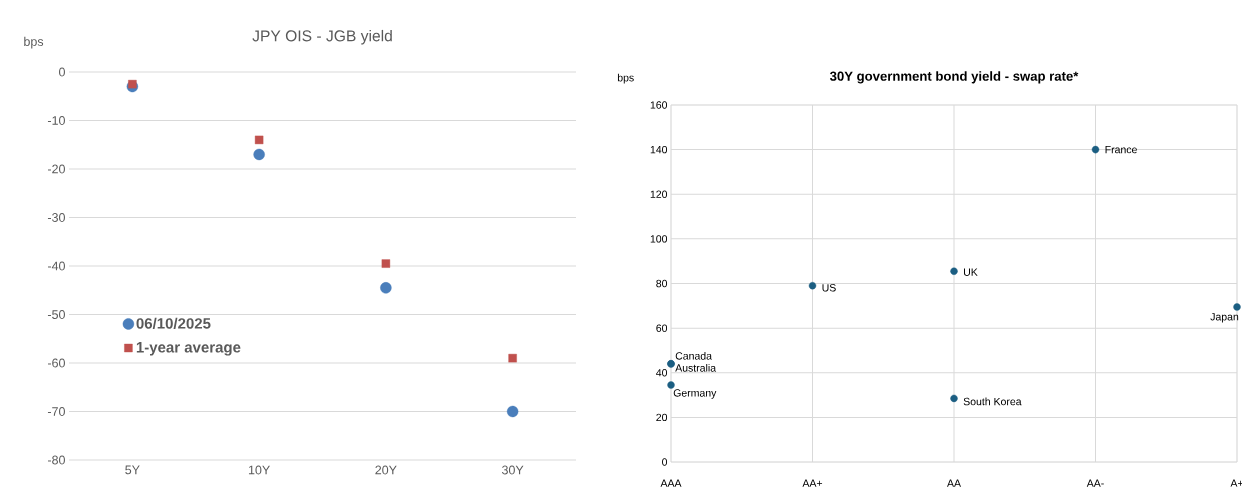 The image size is (1242, 499). Describe the element at coordinates (1121, 149) in the screenshot. I see `annotation: France` at that location.